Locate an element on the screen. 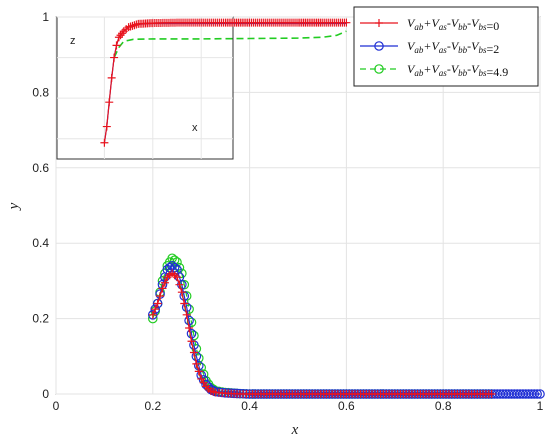  y-tick-label: 0.6 is located at coordinates (40, 168).